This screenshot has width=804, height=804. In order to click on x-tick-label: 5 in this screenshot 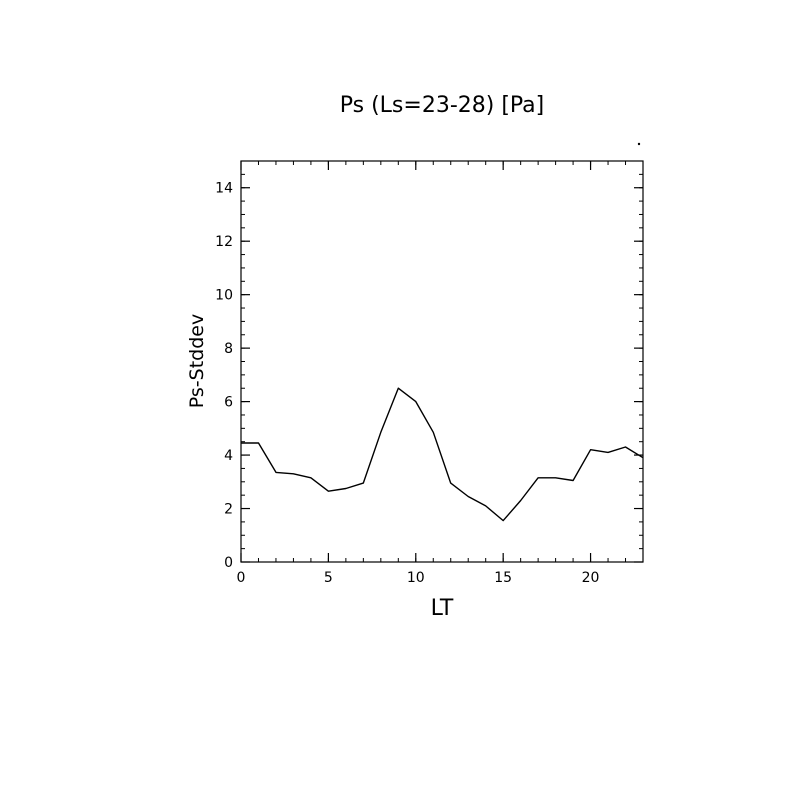, I will do `click(328, 578)`.